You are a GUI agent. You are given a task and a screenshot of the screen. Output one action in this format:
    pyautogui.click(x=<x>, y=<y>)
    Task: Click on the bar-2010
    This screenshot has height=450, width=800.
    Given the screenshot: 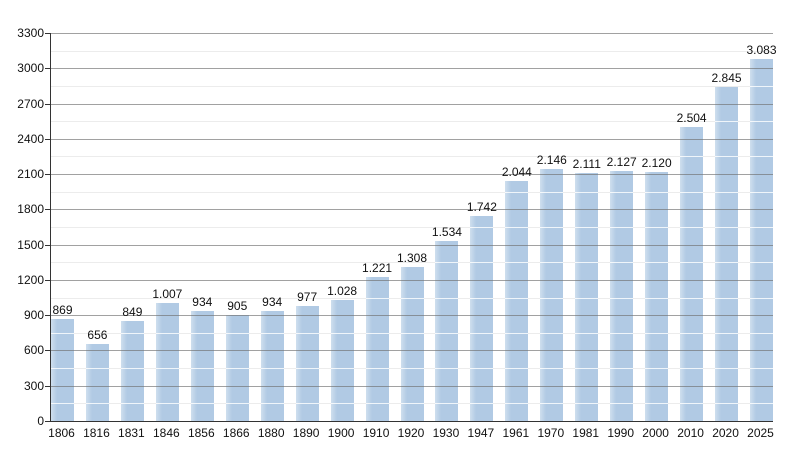 What is the action you would take?
    pyautogui.click(x=692, y=273)
    